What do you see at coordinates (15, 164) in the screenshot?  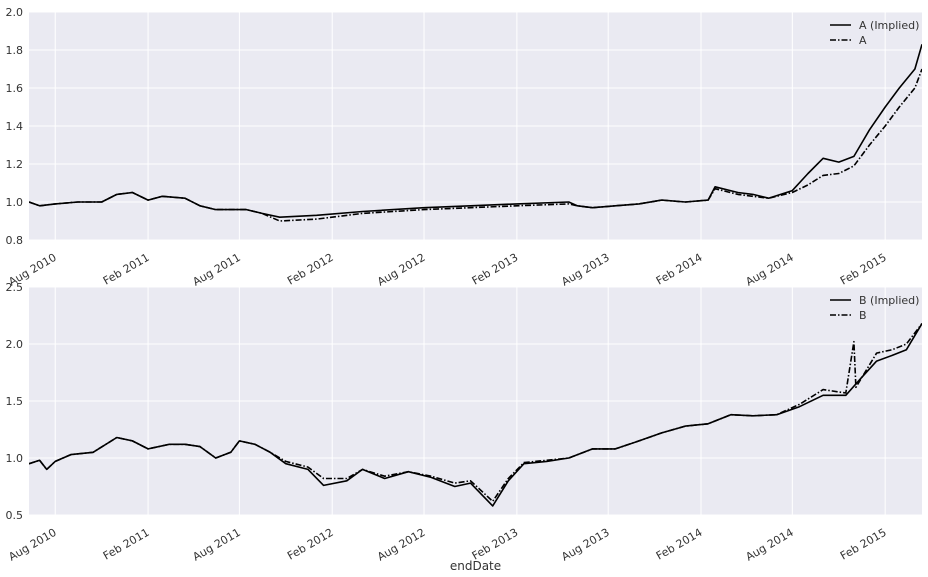 I see `y-tick-label: 1.2` at bounding box center [15, 164].